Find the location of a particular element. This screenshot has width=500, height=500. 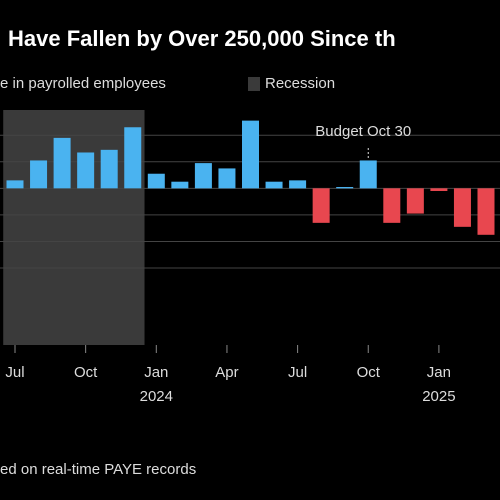

annotation: Budget Oct 30 is located at coordinates (363, 131).